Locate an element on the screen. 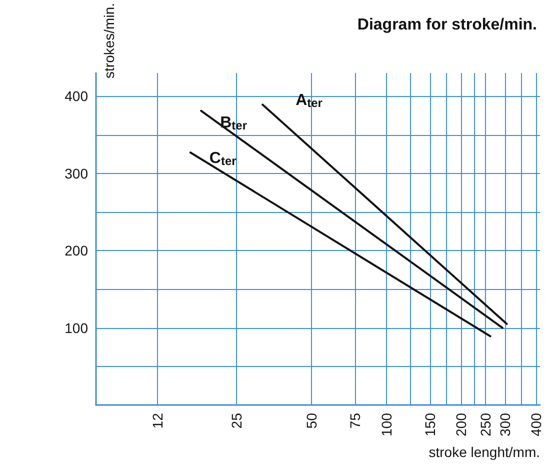 The width and height of the screenshot is (548, 467). x-tick-label: 250 is located at coordinates (485, 424).